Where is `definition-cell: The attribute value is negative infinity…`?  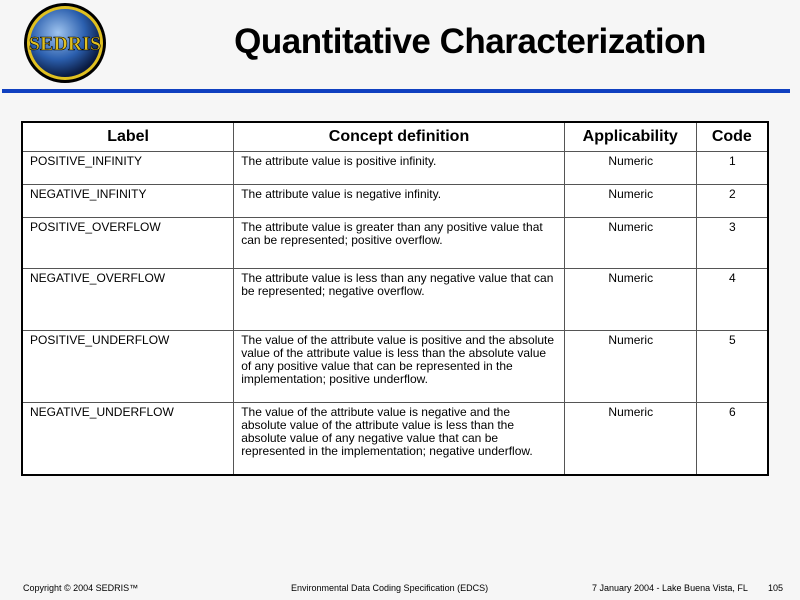 definition-cell: The attribute value is negative infinity… is located at coordinates (399, 201).